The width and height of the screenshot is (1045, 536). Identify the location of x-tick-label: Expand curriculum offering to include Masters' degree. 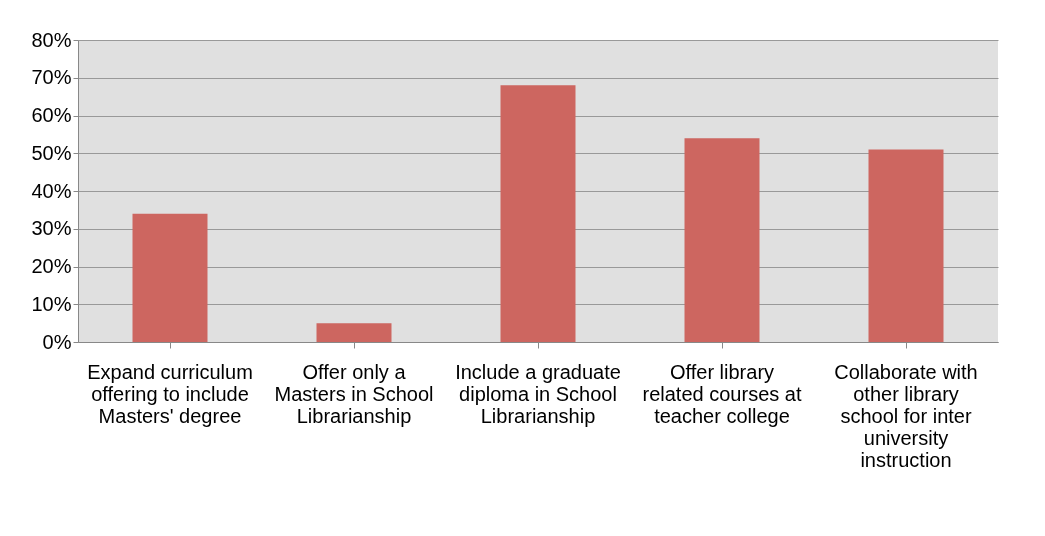
(170, 393).